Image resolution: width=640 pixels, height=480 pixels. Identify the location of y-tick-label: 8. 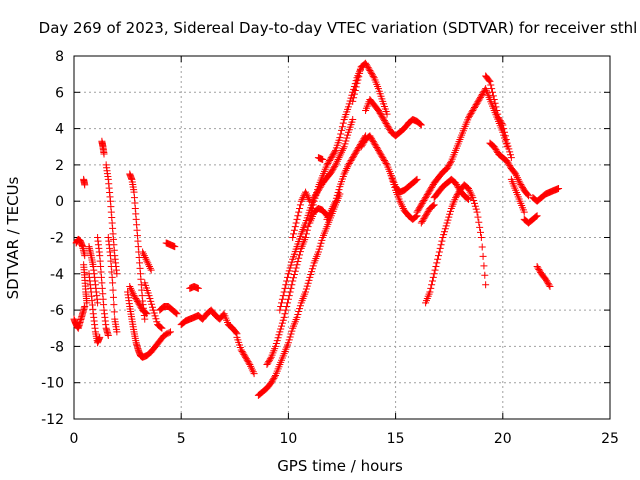
(59, 57).